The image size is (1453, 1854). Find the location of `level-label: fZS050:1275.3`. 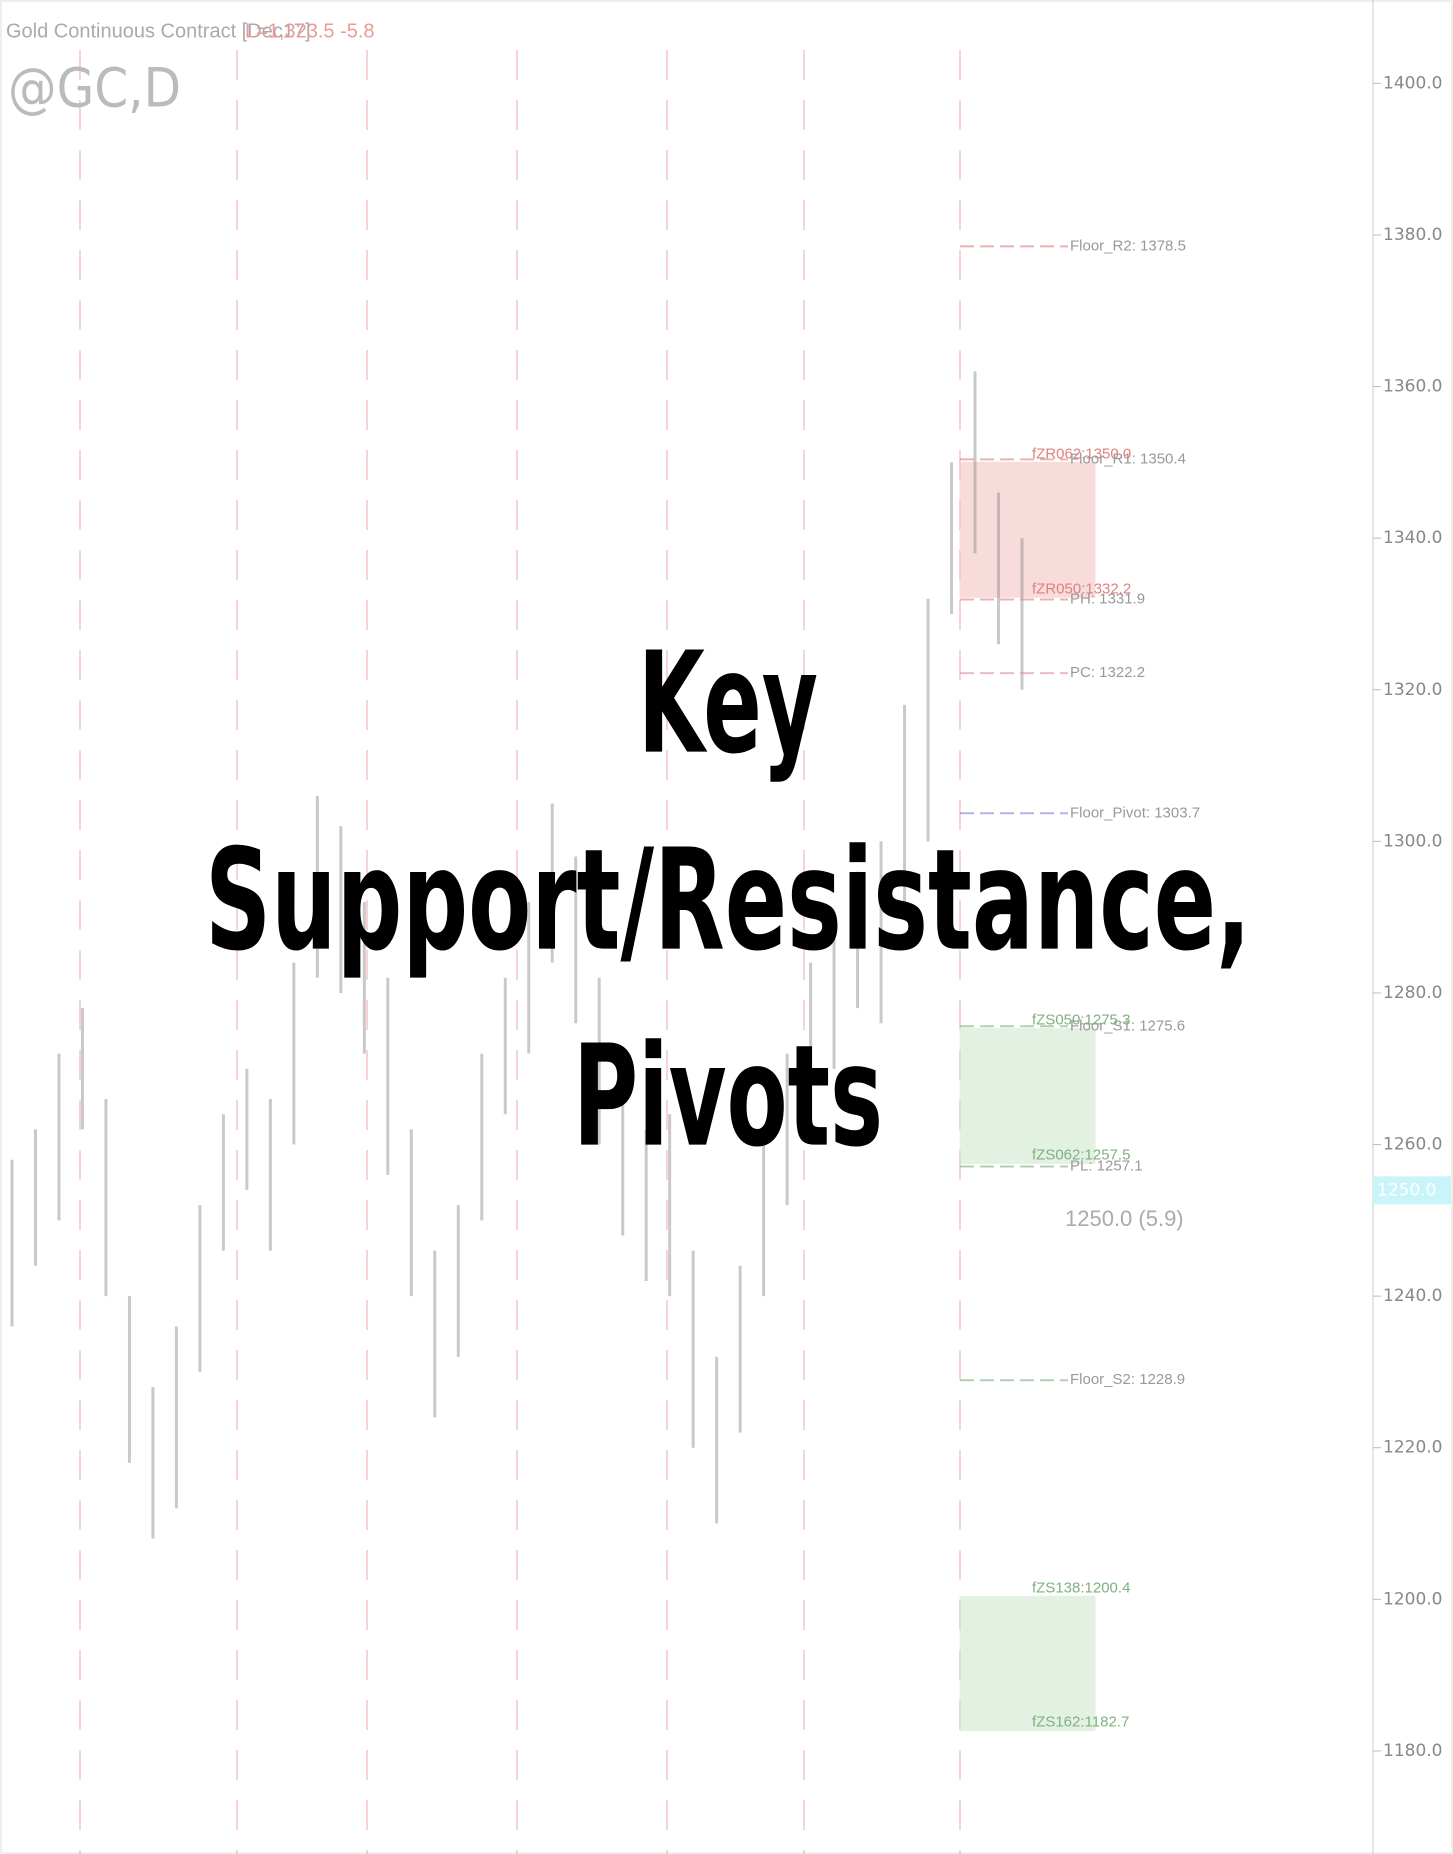

level-label: fZS050:1275.3 is located at coordinates (1081, 1020).